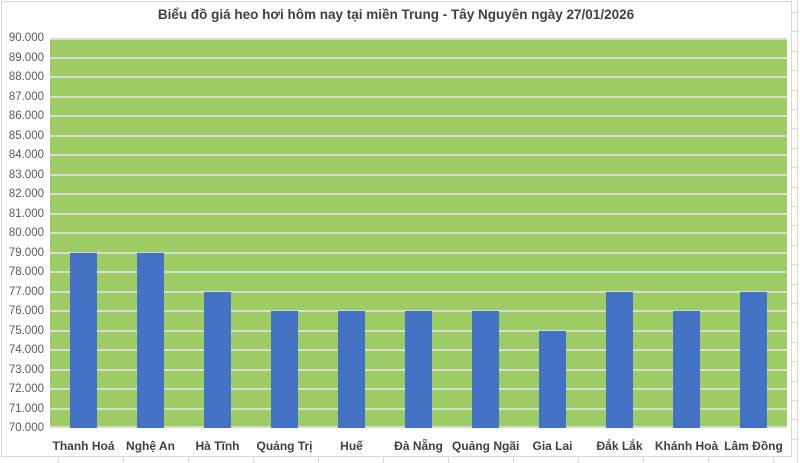  What do you see at coordinates (351, 446) in the screenshot?
I see `category-label: Huế` at bounding box center [351, 446].